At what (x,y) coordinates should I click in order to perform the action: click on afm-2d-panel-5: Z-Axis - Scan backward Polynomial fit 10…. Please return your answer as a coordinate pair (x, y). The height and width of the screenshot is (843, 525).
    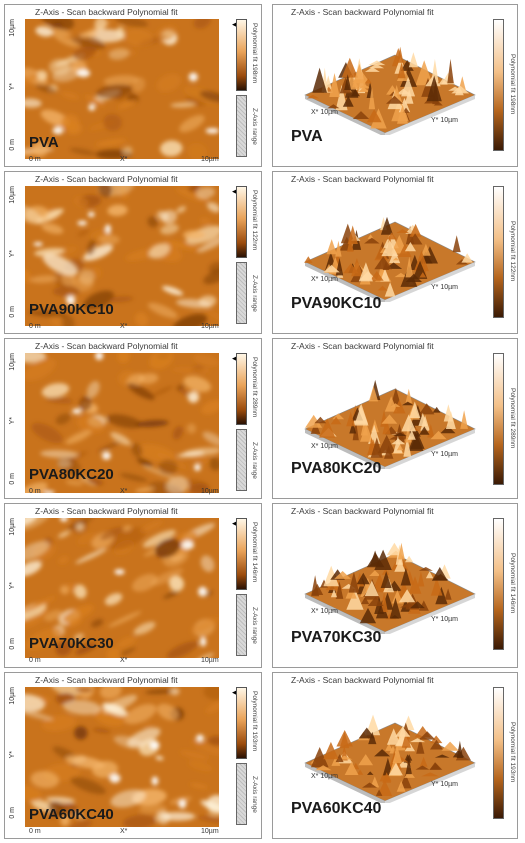
    Looking at the image, I should click on (133, 755).